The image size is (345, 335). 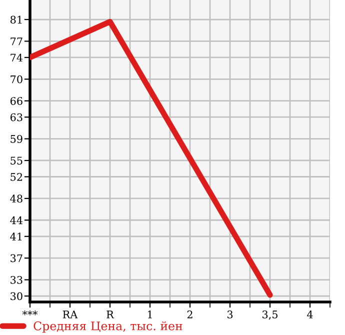 I want to click on y-tick-label: 37, so click(x=16, y=258).